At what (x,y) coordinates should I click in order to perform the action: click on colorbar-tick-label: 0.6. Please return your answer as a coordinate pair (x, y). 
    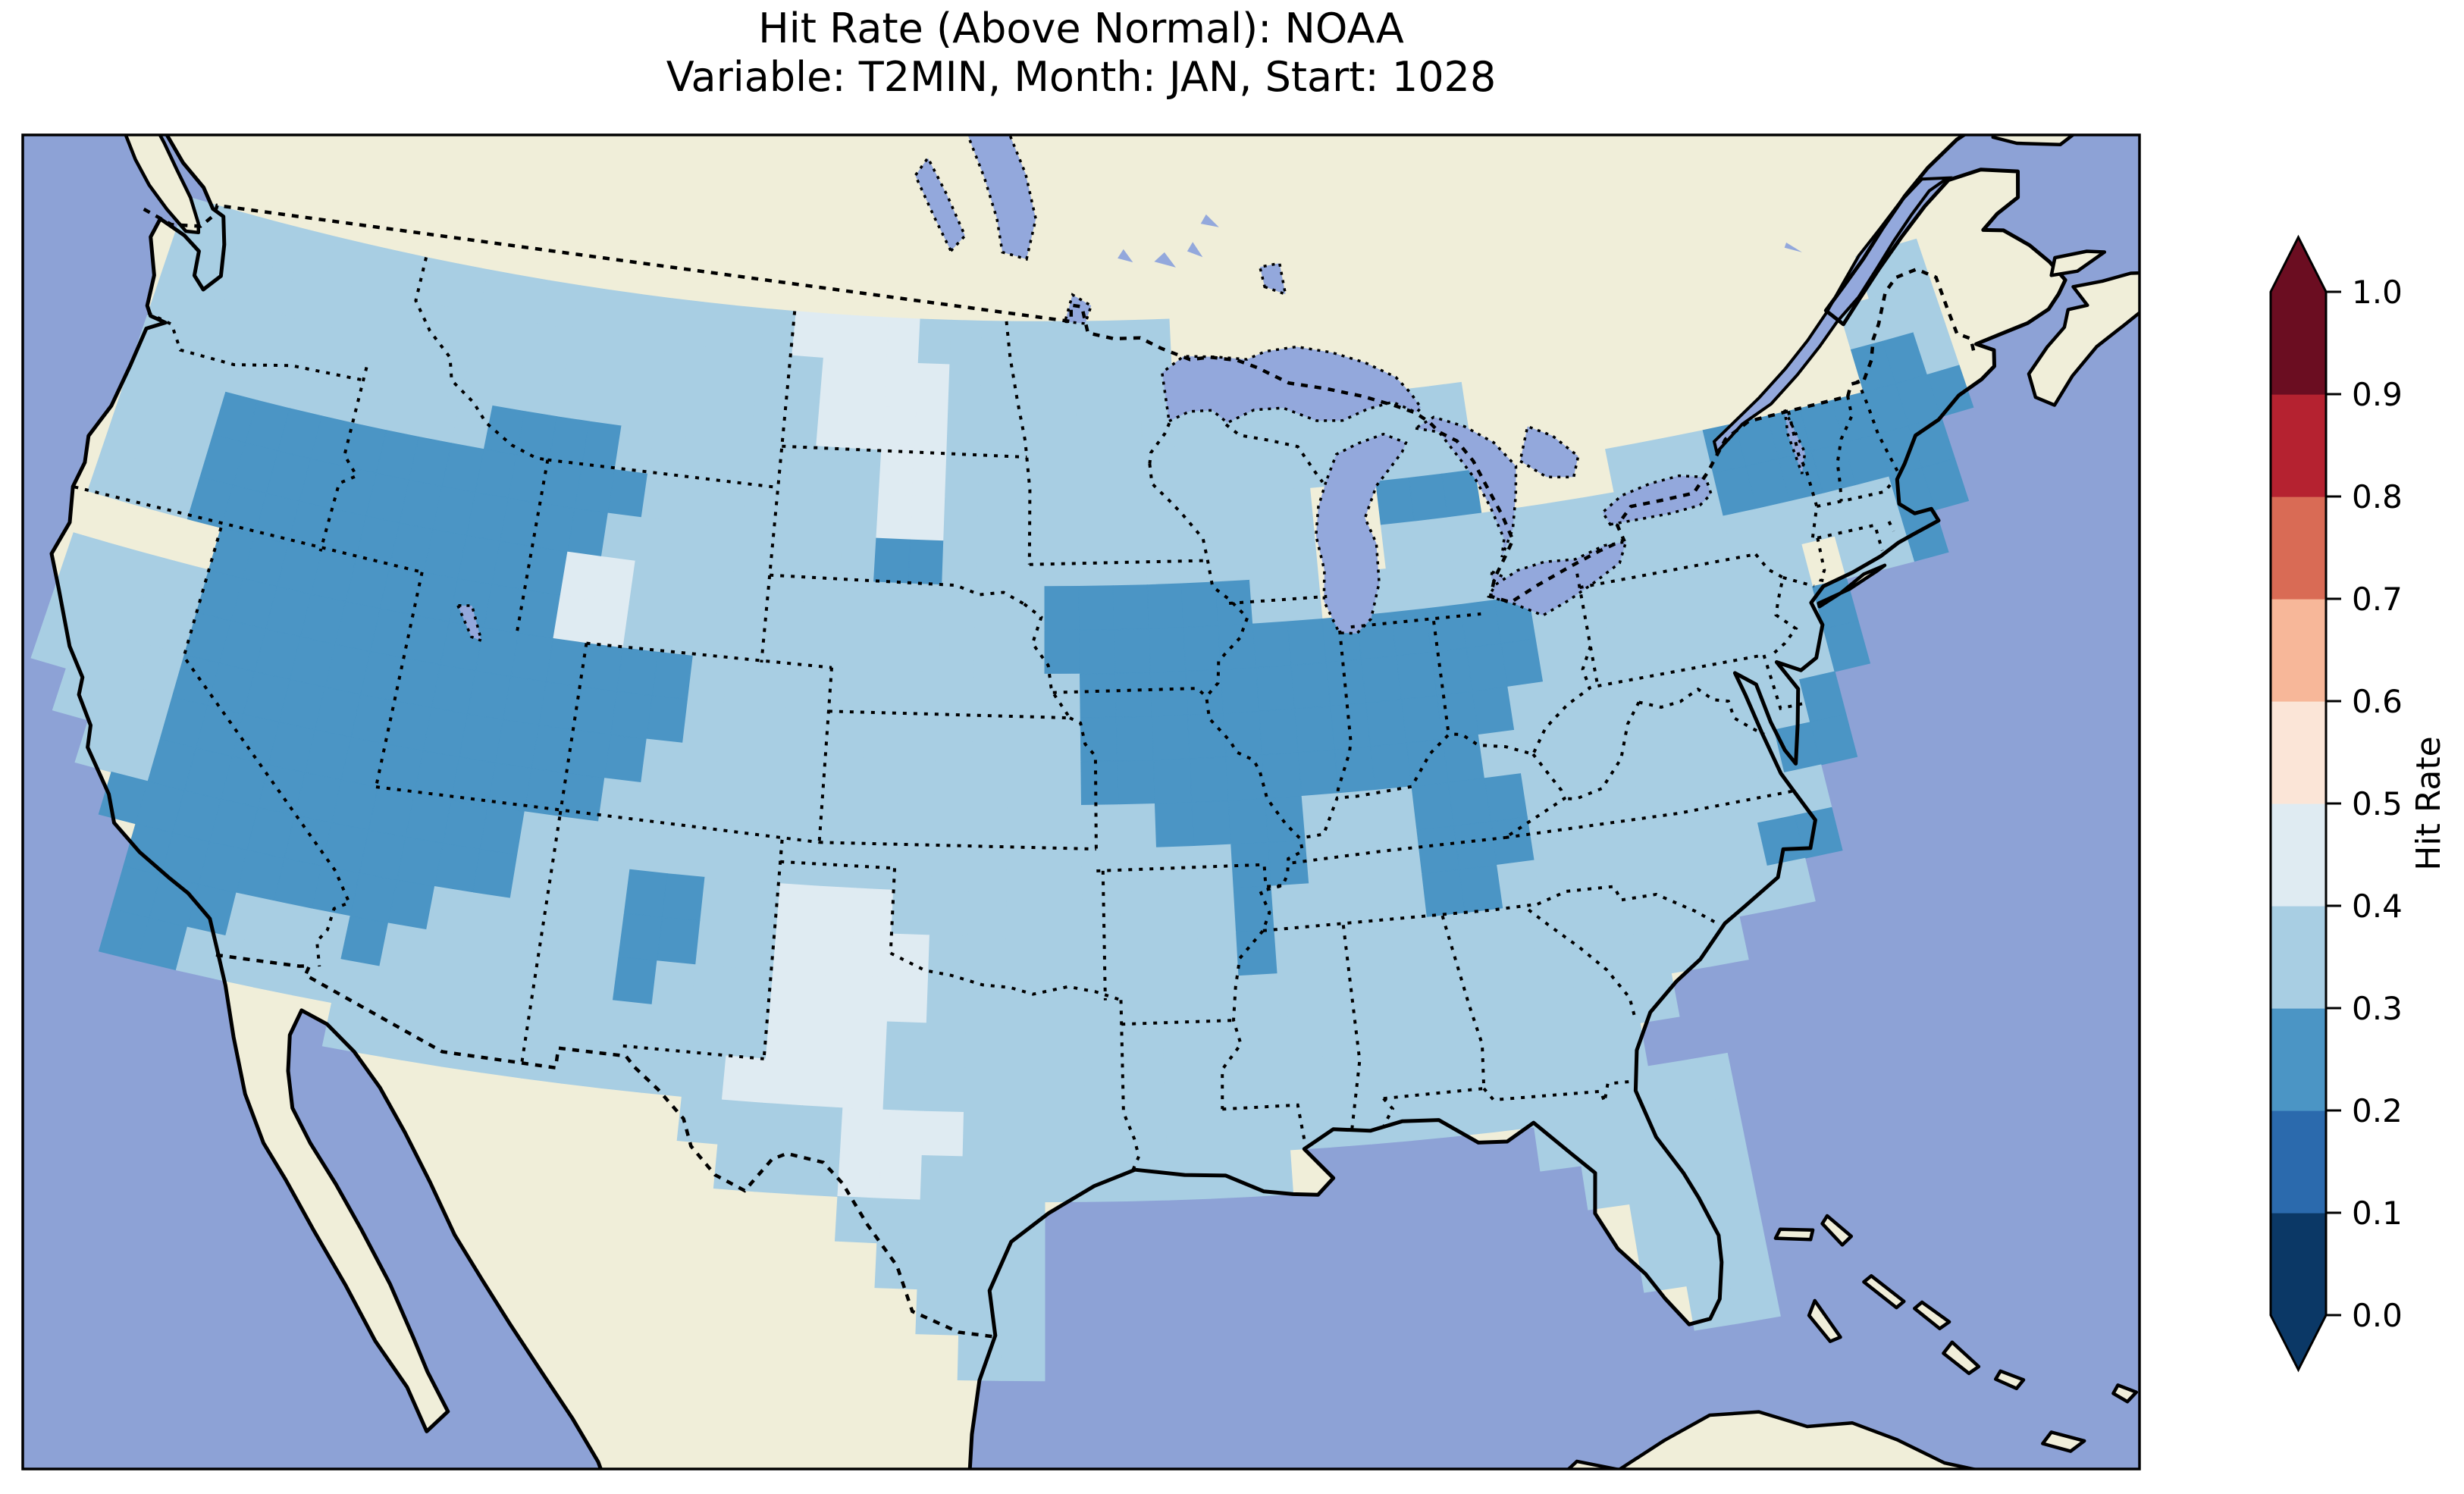
    Looking at the image, I should click on (2377, 701).